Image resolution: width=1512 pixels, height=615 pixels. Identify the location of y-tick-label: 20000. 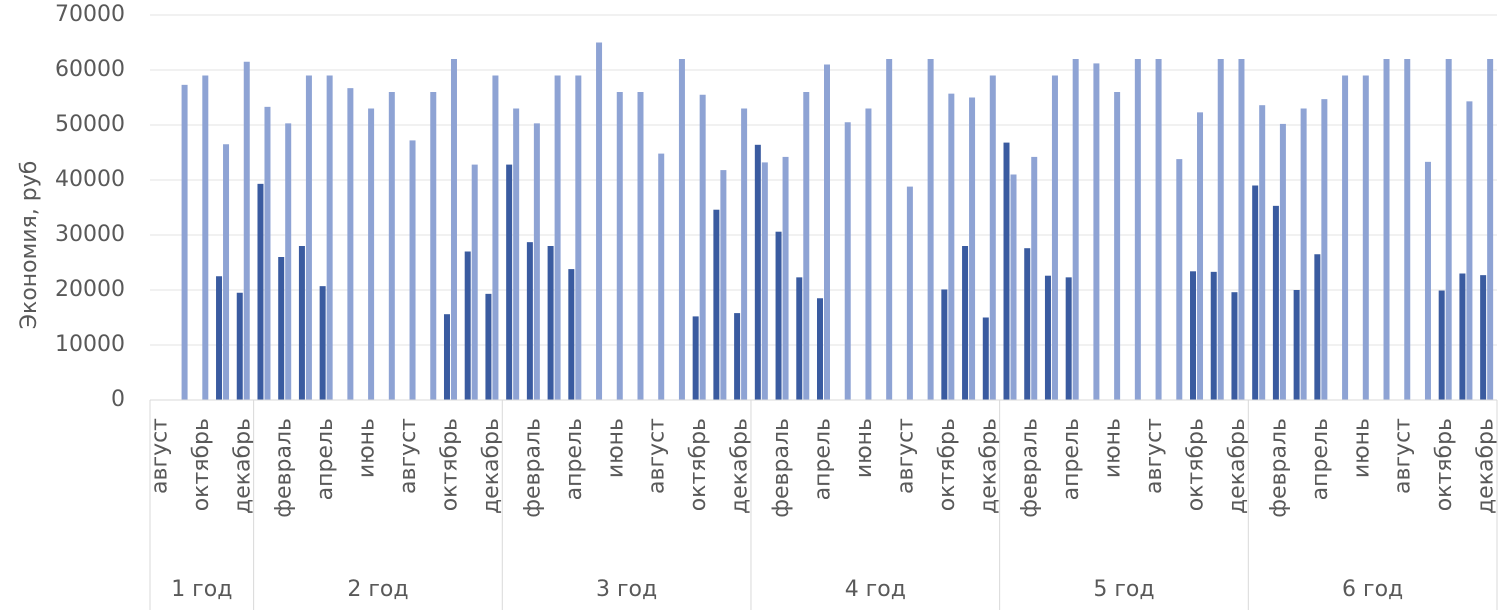
(90, 289).